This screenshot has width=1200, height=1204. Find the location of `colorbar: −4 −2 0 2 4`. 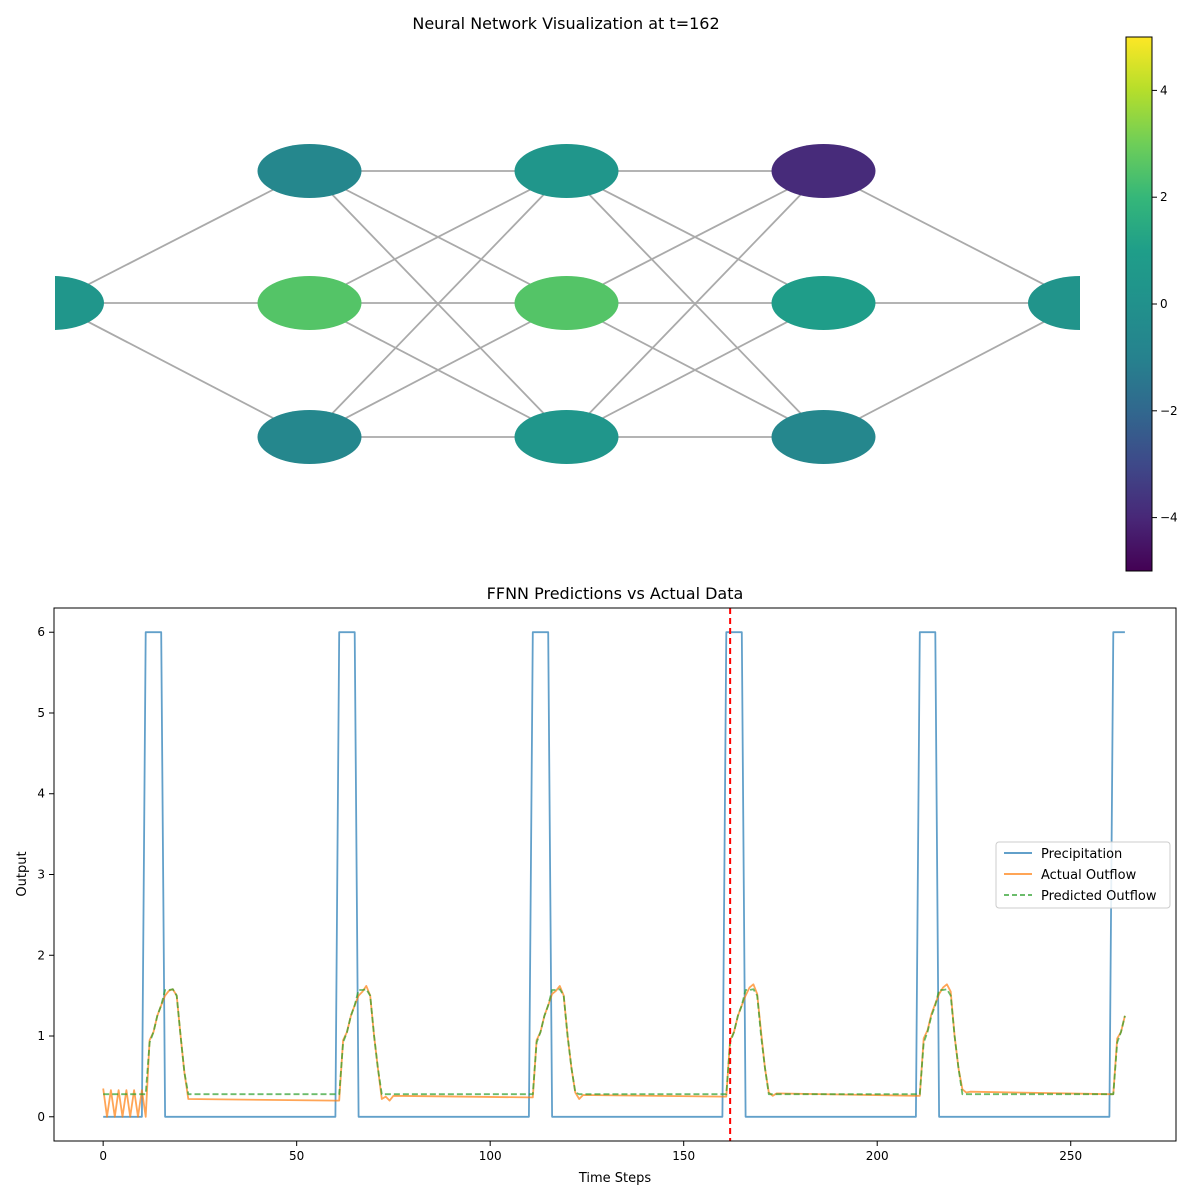

colorbar: −4 −2 0 2 4 is located at coordinates (1151, 304).